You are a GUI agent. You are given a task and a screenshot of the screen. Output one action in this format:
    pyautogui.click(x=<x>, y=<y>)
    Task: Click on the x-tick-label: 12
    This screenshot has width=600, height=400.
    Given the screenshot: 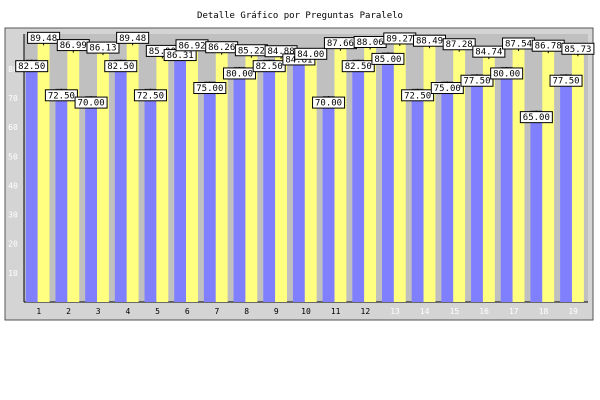 What is the action you would take?
    pyautogui.click(x=366, y=311)
    